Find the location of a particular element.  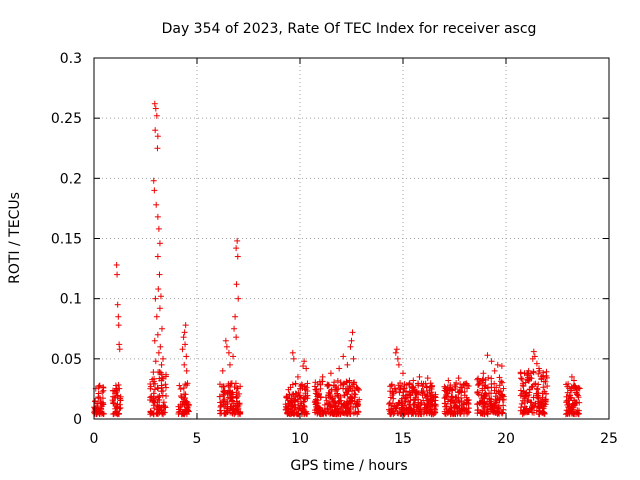

x-tick-label: 25 is located at coordinates (609, 439).